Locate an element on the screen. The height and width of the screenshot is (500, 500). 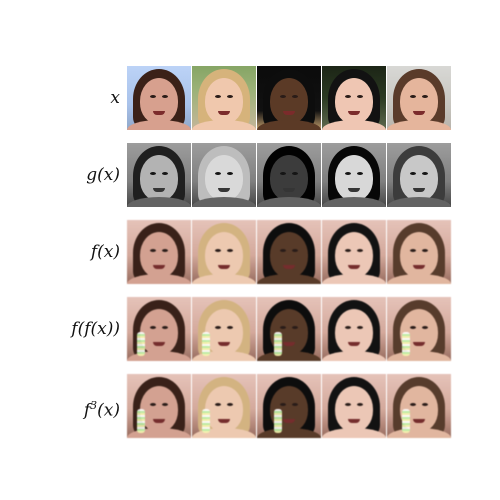
image-tile-r2-c5 is located at coordinates (419, 175).